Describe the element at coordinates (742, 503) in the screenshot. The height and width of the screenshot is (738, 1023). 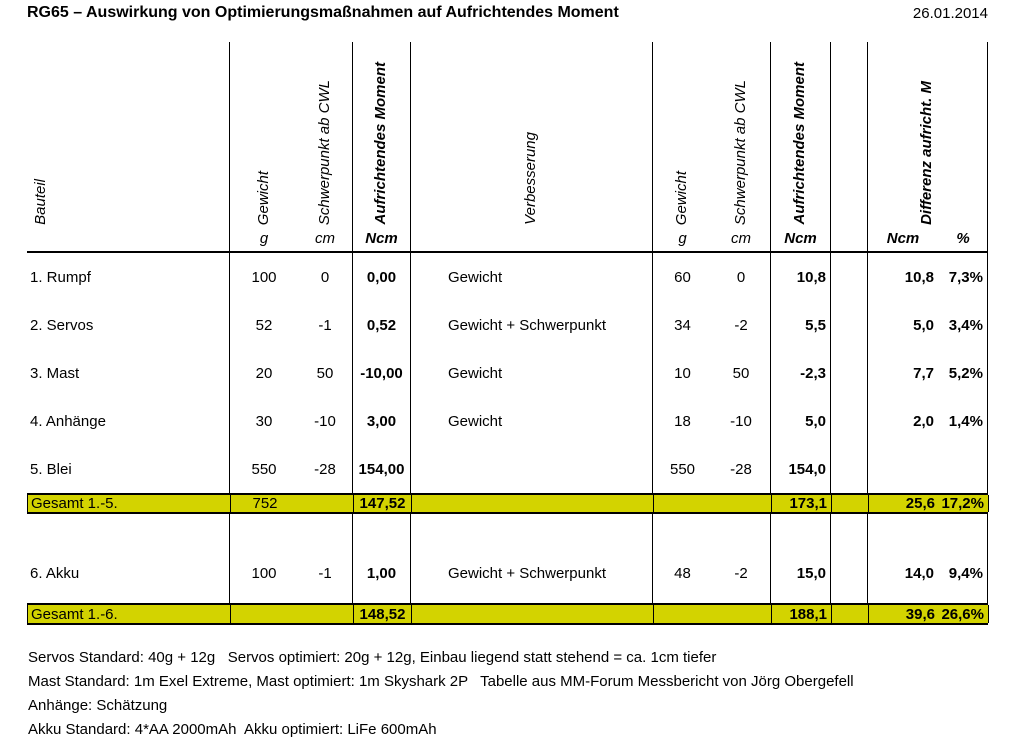
I see `cell-cm-opt` at that location.